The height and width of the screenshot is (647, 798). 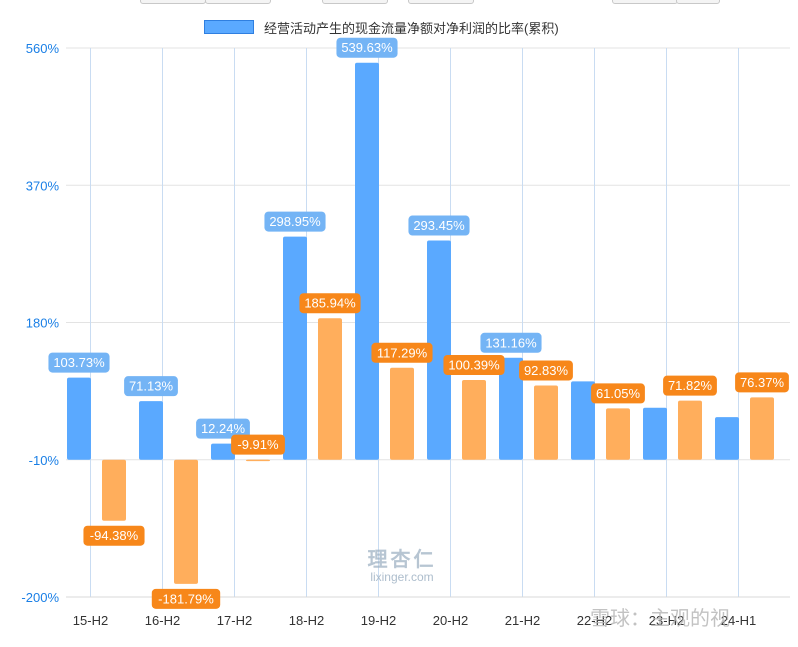 I want to click on x-tick-label: 16-H2, so click(x=162, y=620).